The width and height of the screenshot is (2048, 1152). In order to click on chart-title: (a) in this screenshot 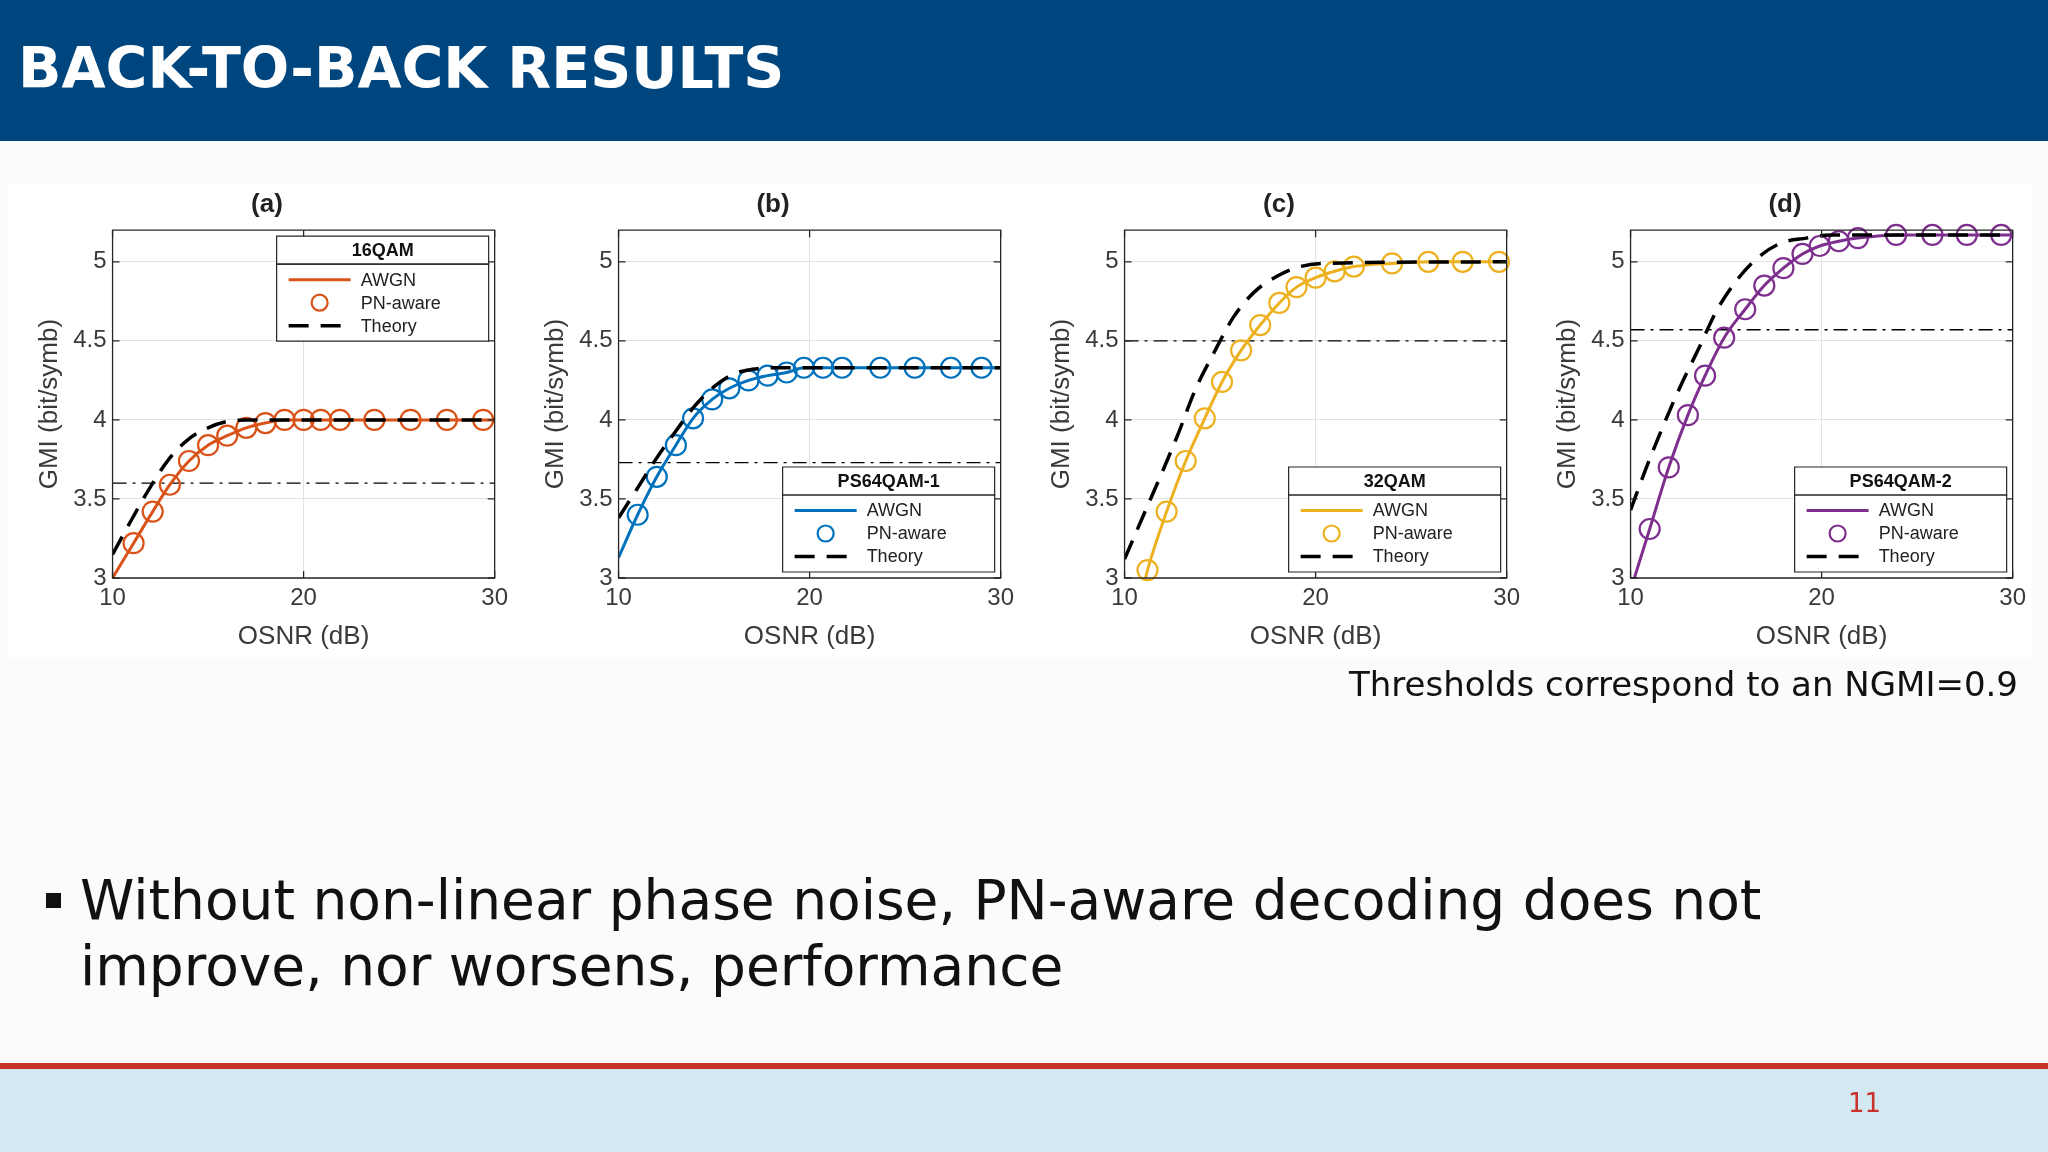, I will do `click(267, 202)`.